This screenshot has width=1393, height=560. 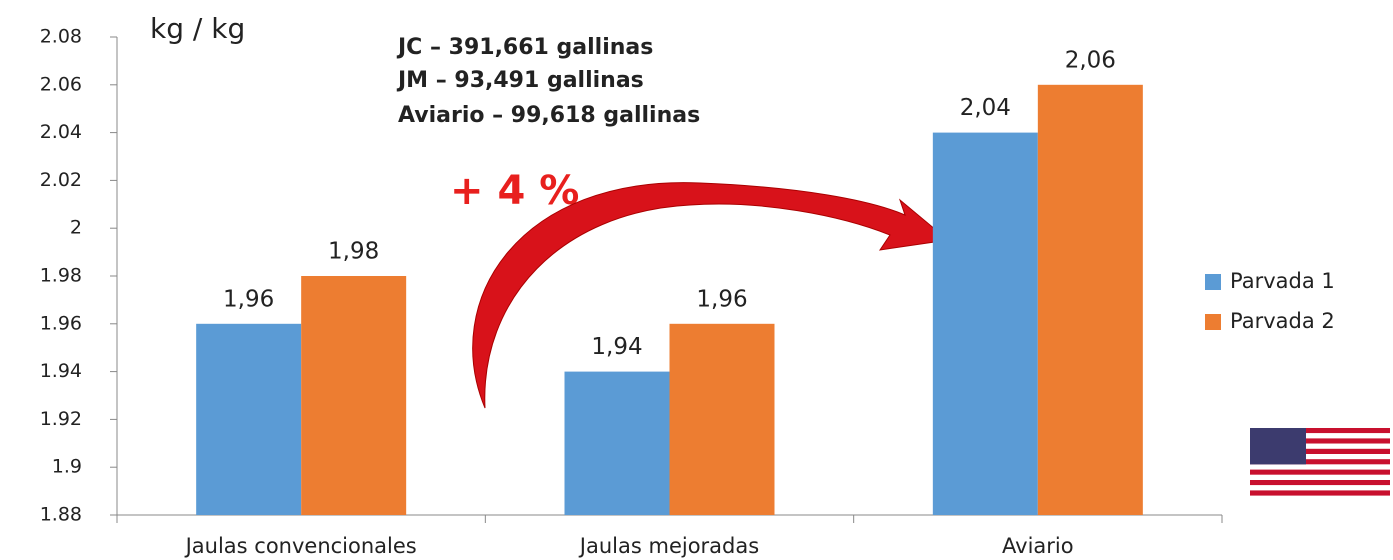 I want to click on legend-label: Parvada 2, so click(x=1282, y=321).